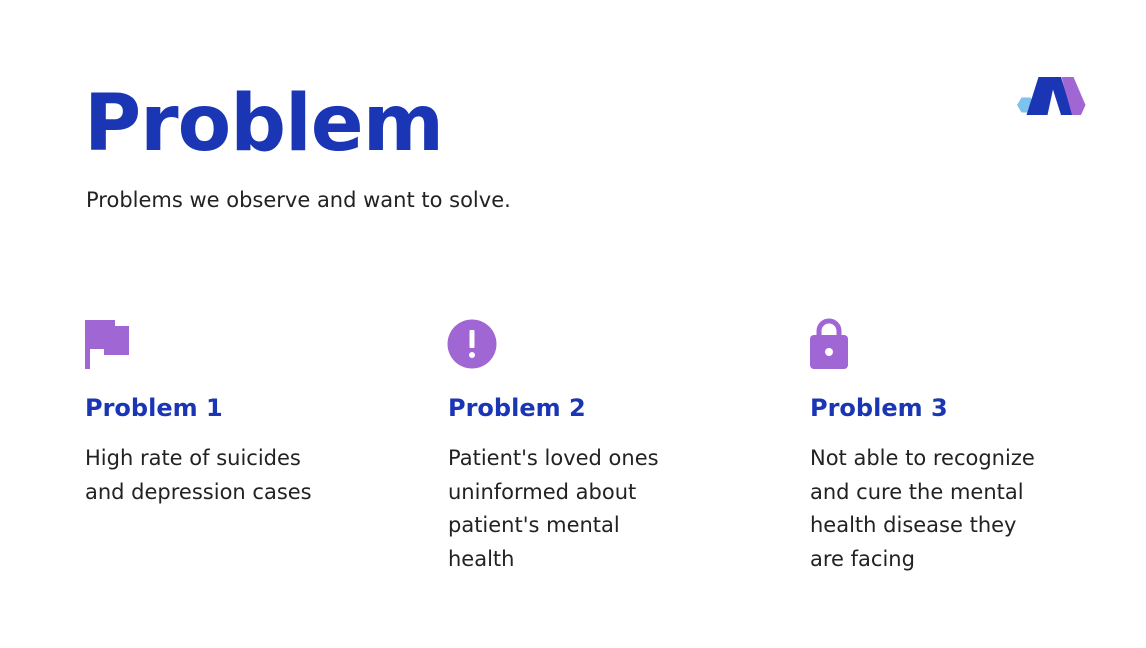 This screenshot has height=648, width=1146. Describe the element at coordinates (472, 344) in the screenshot. I see `exclamation-circle-icon` at that location.